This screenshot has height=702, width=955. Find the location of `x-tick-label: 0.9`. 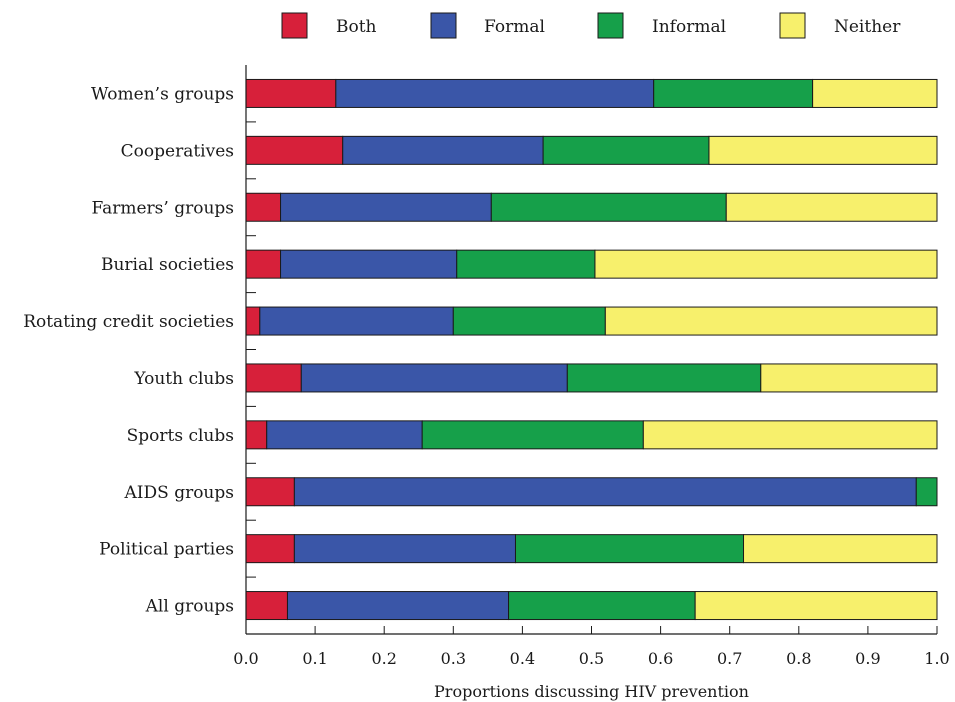

x-tick-label: 0.9 is located at coordinates (867, 658).